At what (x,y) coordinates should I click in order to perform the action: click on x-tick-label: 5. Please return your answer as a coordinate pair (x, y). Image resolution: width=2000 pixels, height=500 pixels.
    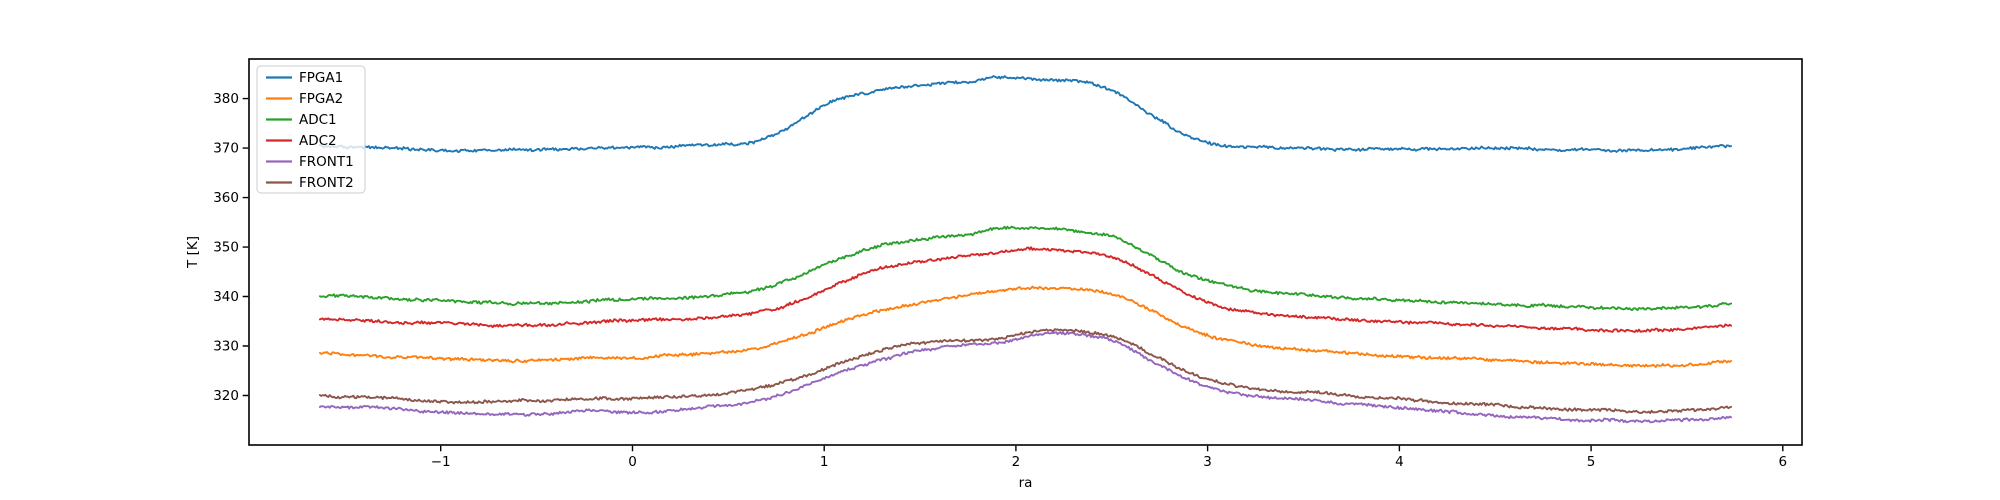
    Looking at the image, I should click on (1591, 462).